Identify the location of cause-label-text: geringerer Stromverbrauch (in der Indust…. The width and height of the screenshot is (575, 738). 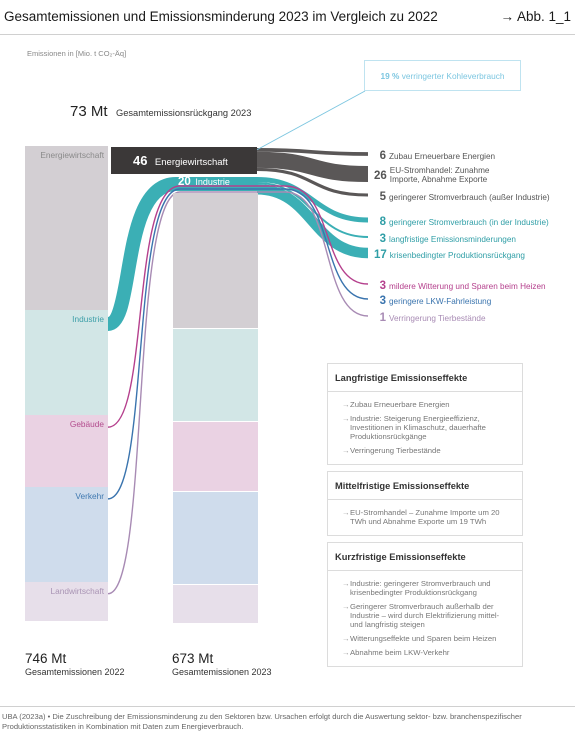
(469, 222).